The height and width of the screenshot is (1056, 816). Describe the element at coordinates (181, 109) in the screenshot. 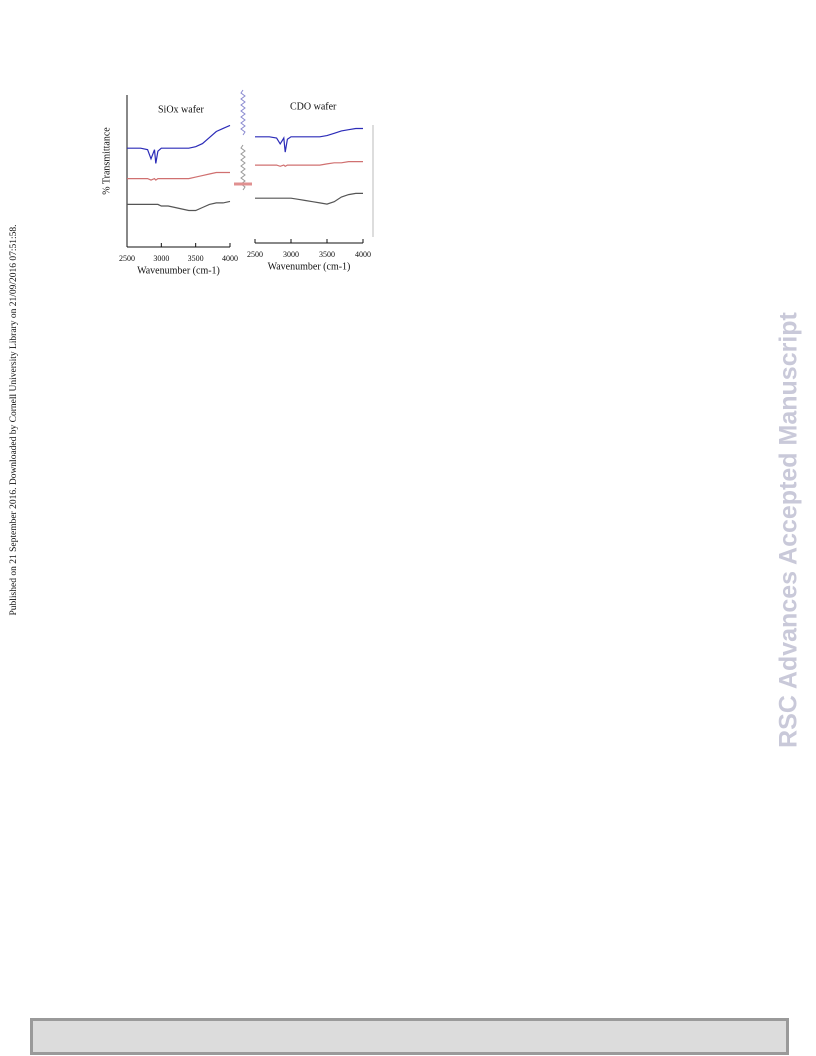

I see `panel-title: SiOx wafer` at that location.